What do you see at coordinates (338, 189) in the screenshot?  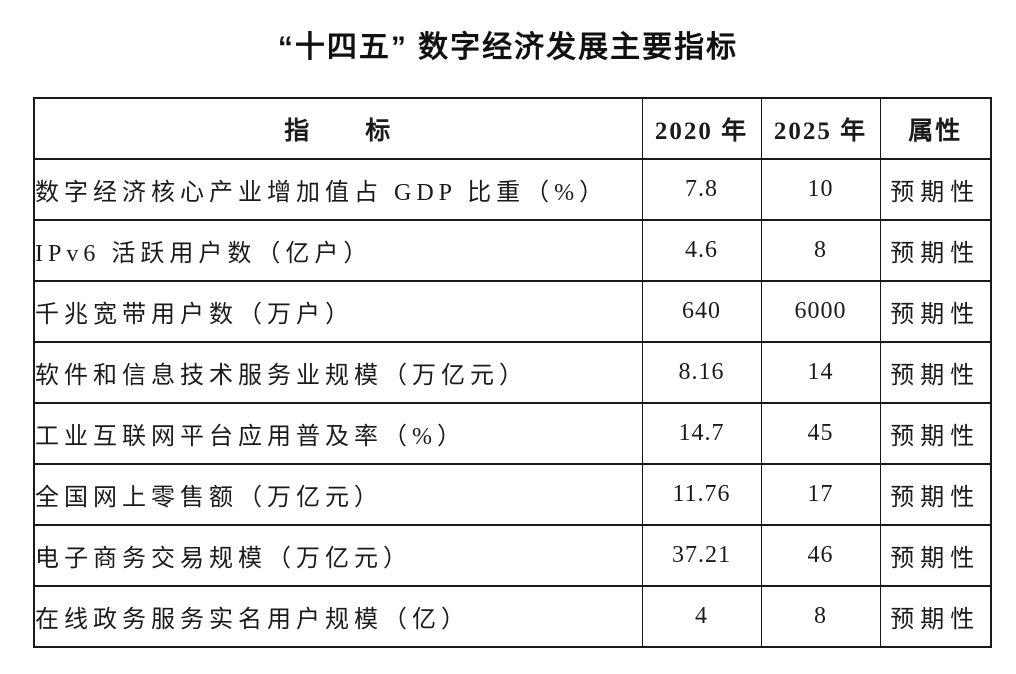 I see `indicator-name: 数字经济核心产业增加值占 GDP 比重（%）` at bounding box center [338, 189].